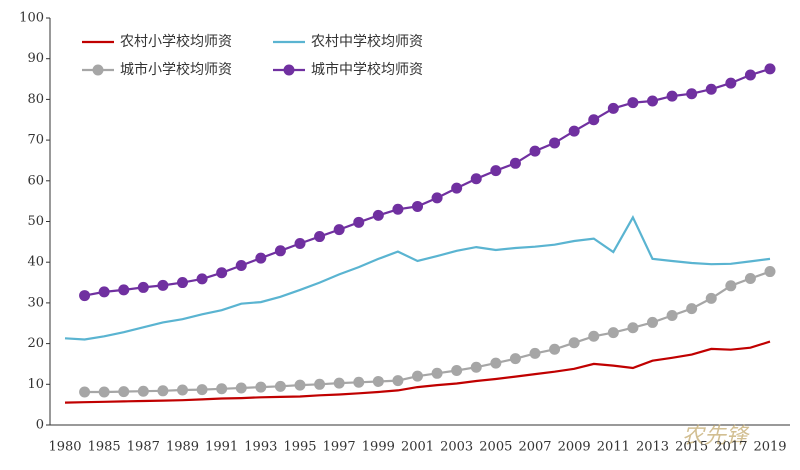  What do you see at coordinates (35, 302) in the screenshot?
I see `y-tick-label: 30` at bounding box center [35, 302].